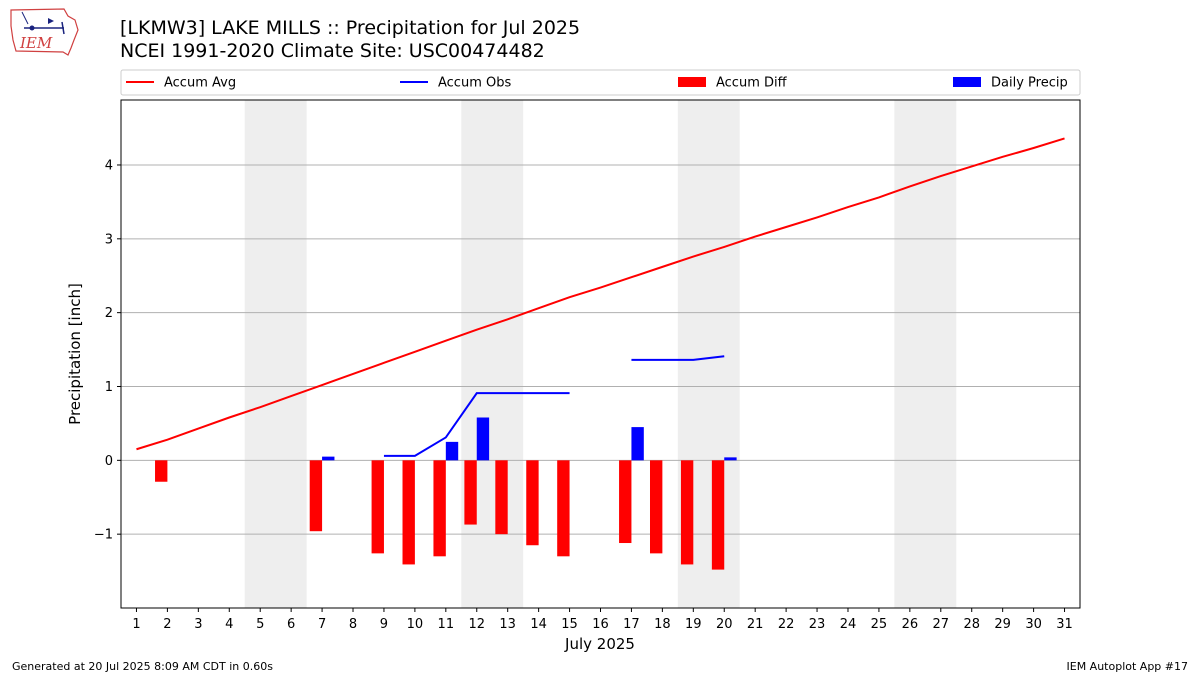 Image resolution: width=1200 pixels, height=675 pixels. What do you see at coordinates (198, 624) in the screenshot?
I see `x-tick-label: 3` at bounding box center [198, 624].